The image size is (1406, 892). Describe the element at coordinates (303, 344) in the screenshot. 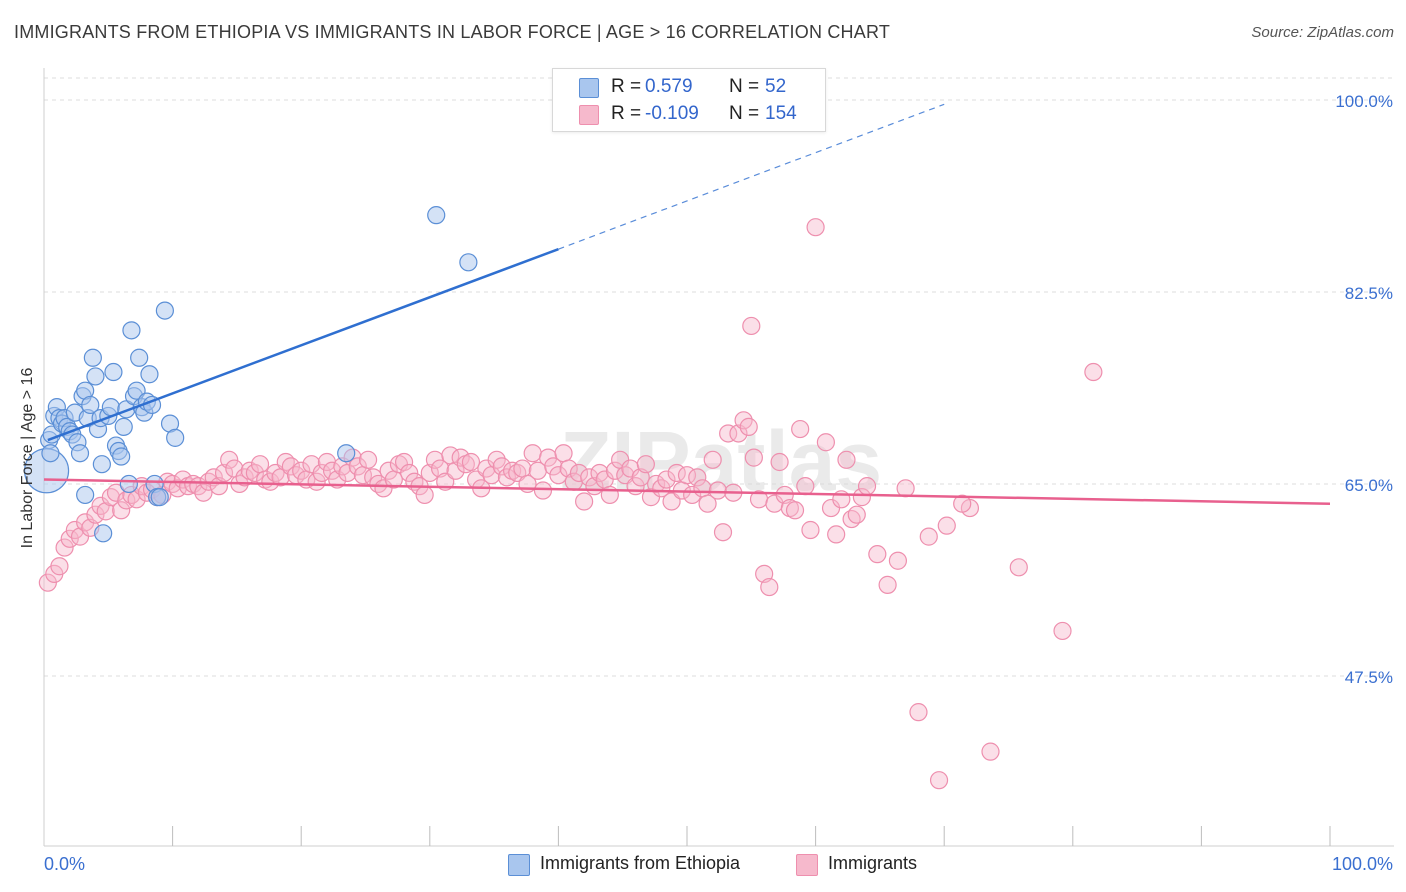

I see `ethiopia-trend-line` at that location.